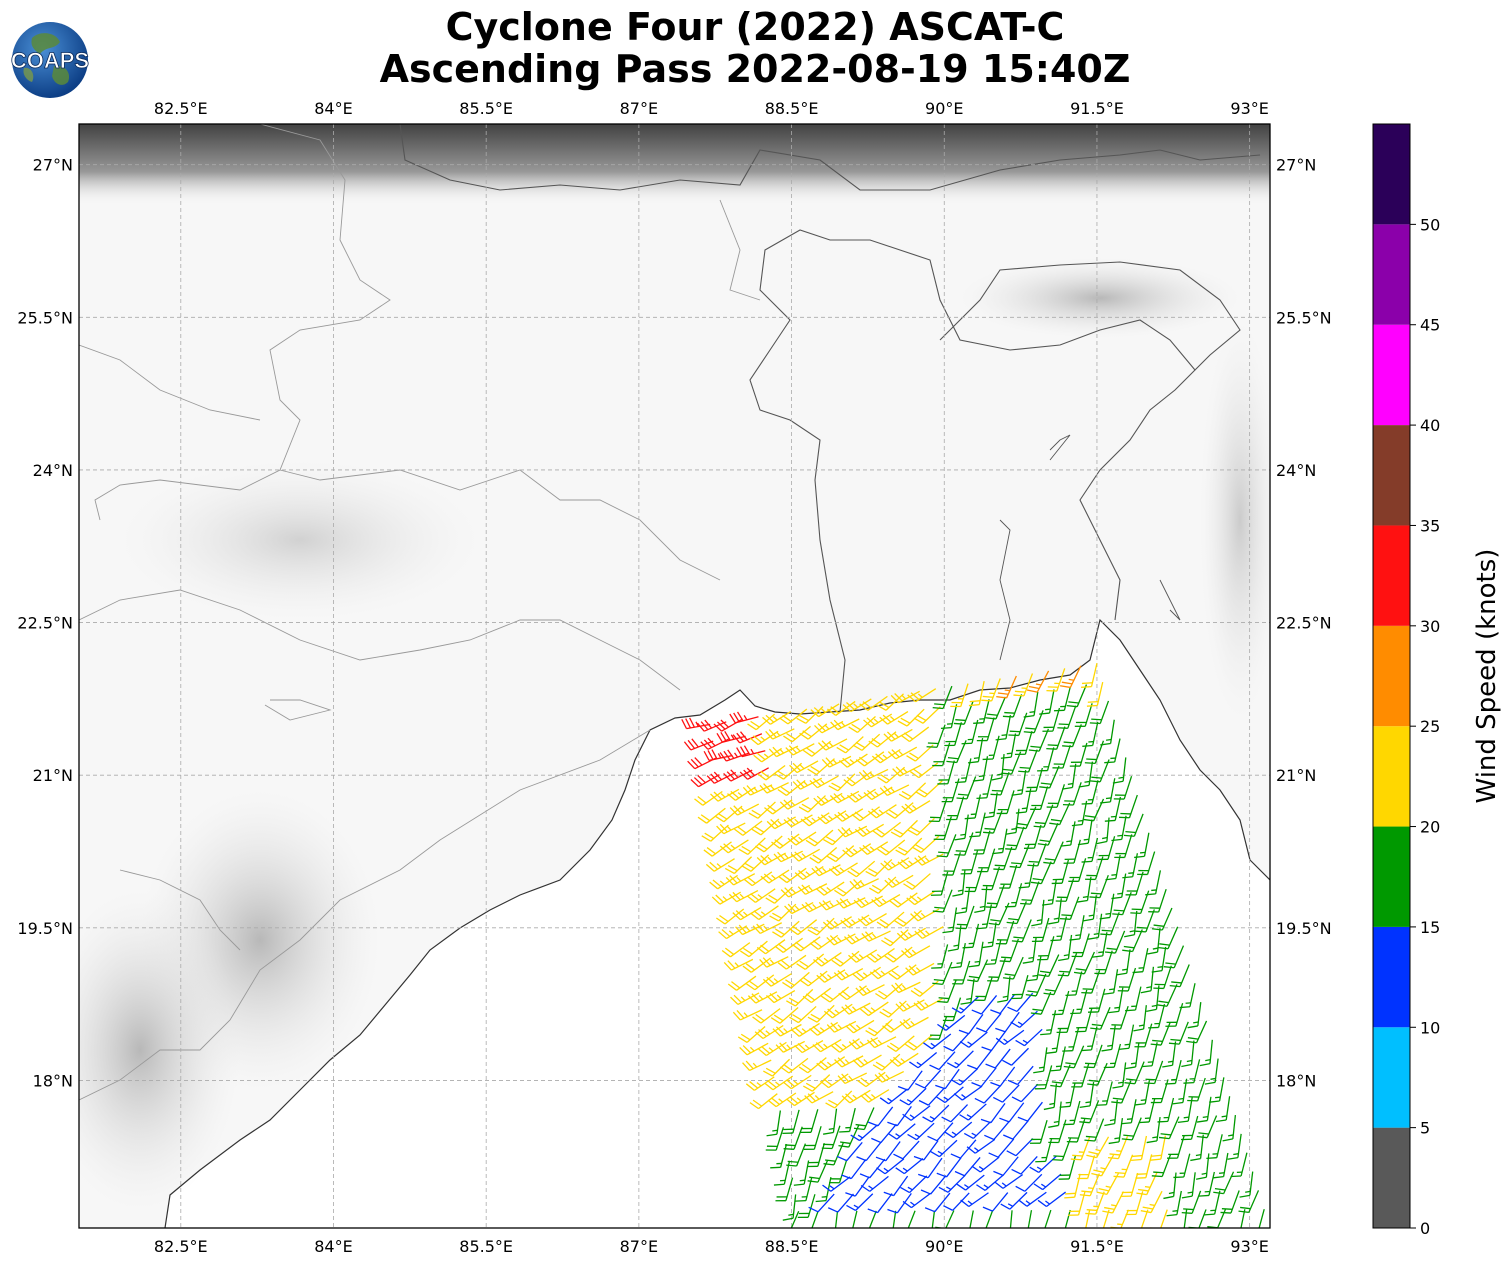  I want to click on lon-tick-label: 85.5°E, so click(486, 108).